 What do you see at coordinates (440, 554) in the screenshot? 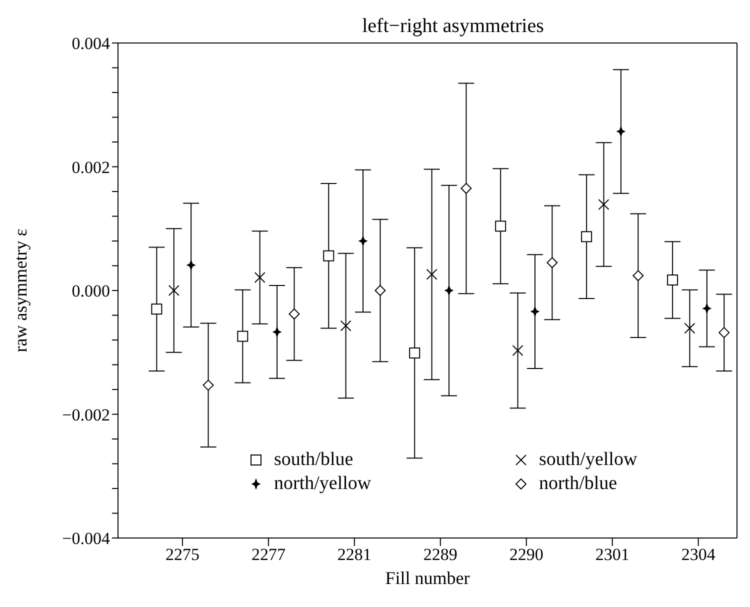
I see `x-tick-label: 2289` at bounding box center [440, 554].